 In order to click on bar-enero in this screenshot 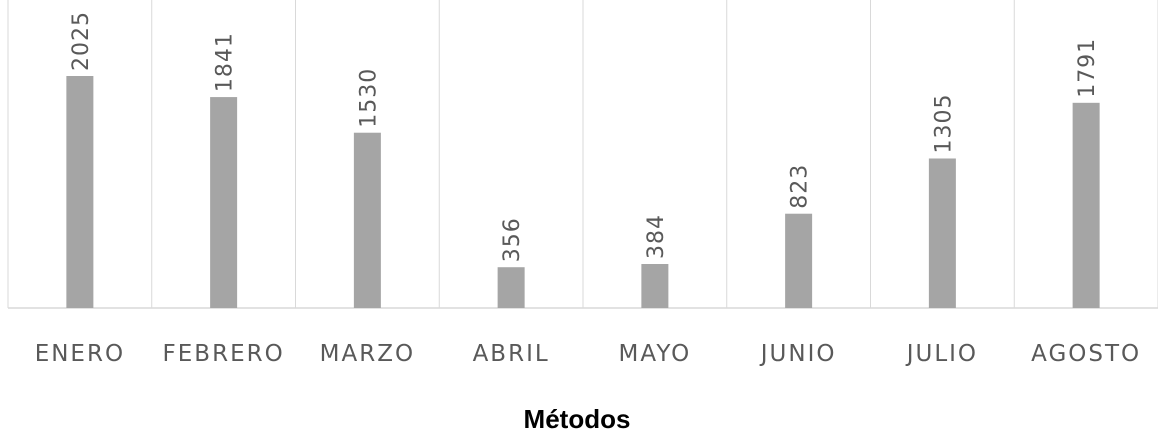, I will do `click(80, 192)`.